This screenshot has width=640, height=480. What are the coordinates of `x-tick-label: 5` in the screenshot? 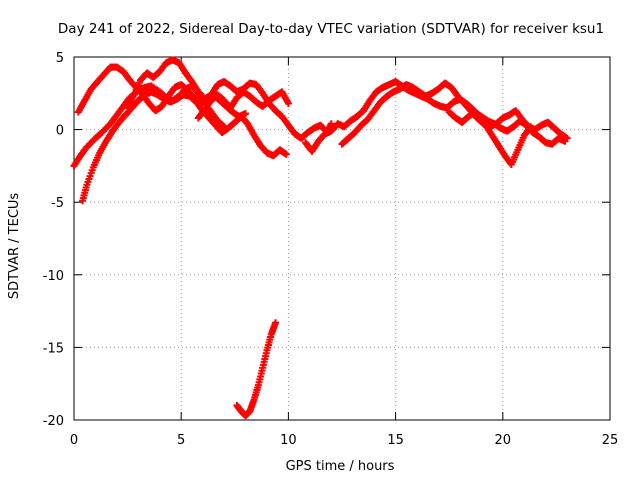 It's located at (181, 440).